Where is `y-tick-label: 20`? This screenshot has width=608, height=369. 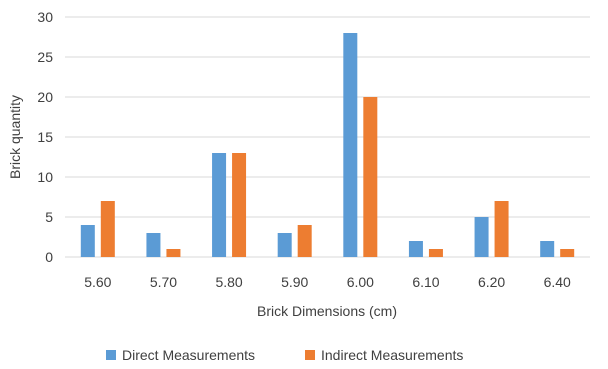
y-tick-label: 20 is located at coordinates (45, 97).